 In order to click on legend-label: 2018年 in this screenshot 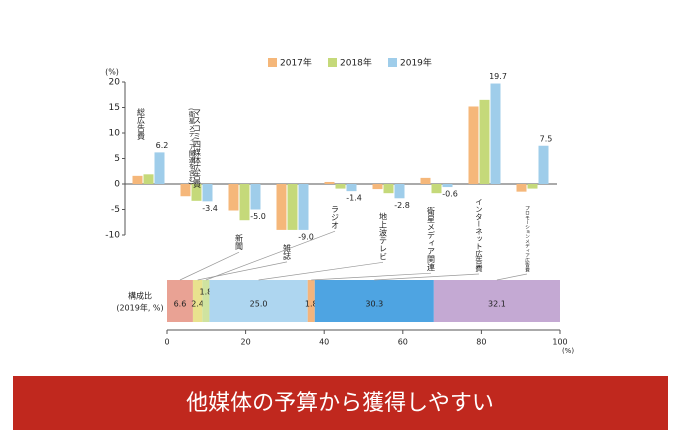, I will do `click(356, 63)`.